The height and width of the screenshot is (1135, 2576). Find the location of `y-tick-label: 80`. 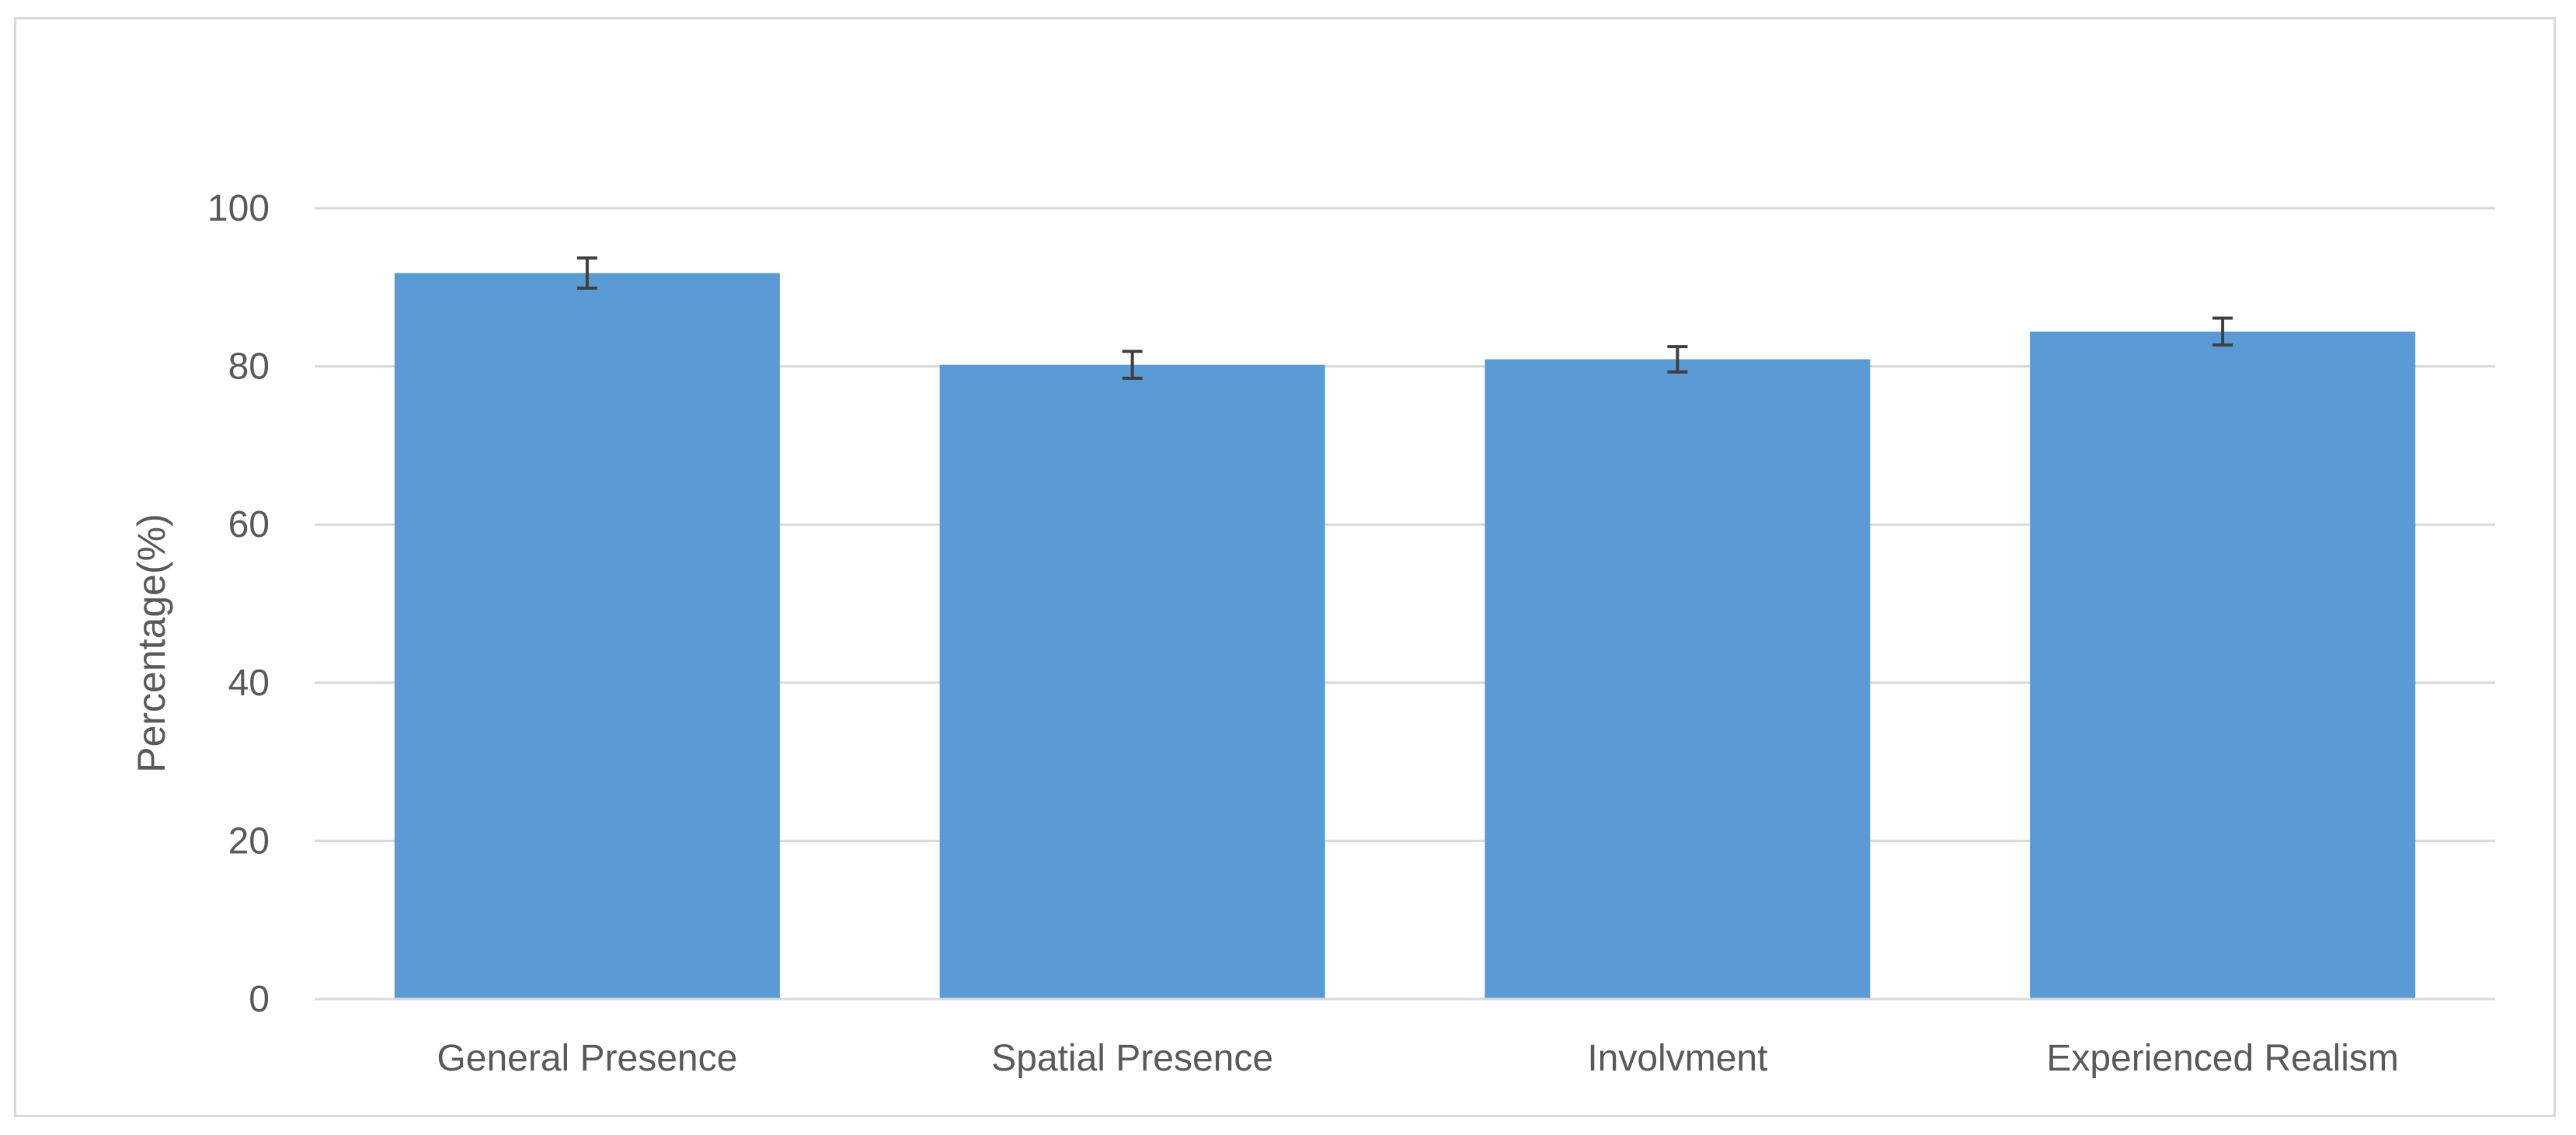

y-tick-label: 80 is located at coordinates (249, 367).